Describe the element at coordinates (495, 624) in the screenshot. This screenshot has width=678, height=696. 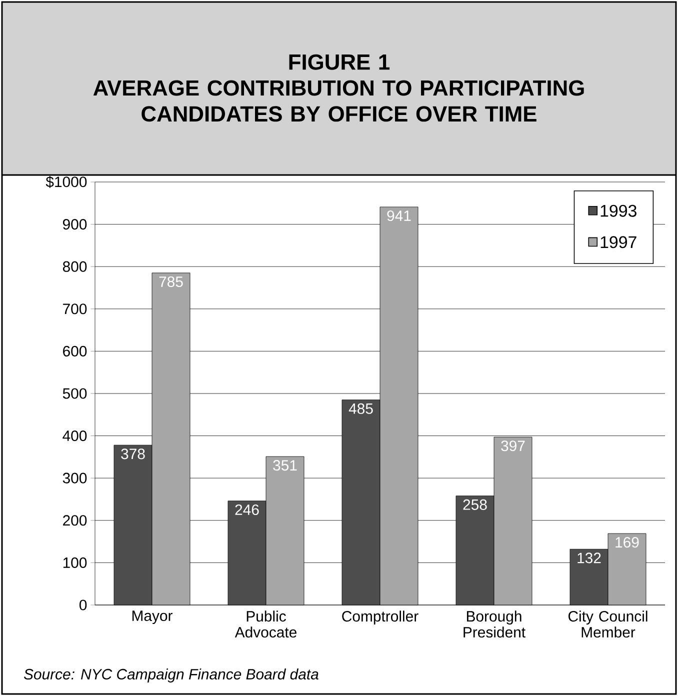
I see `x-tick-label: Borough President` at that location.